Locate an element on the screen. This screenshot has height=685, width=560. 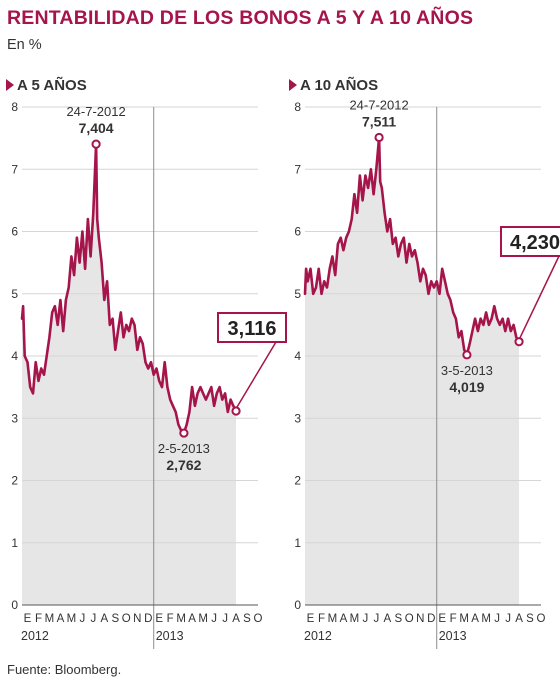
last-value-callout: 3,116 is located at coordinates (252, 329).